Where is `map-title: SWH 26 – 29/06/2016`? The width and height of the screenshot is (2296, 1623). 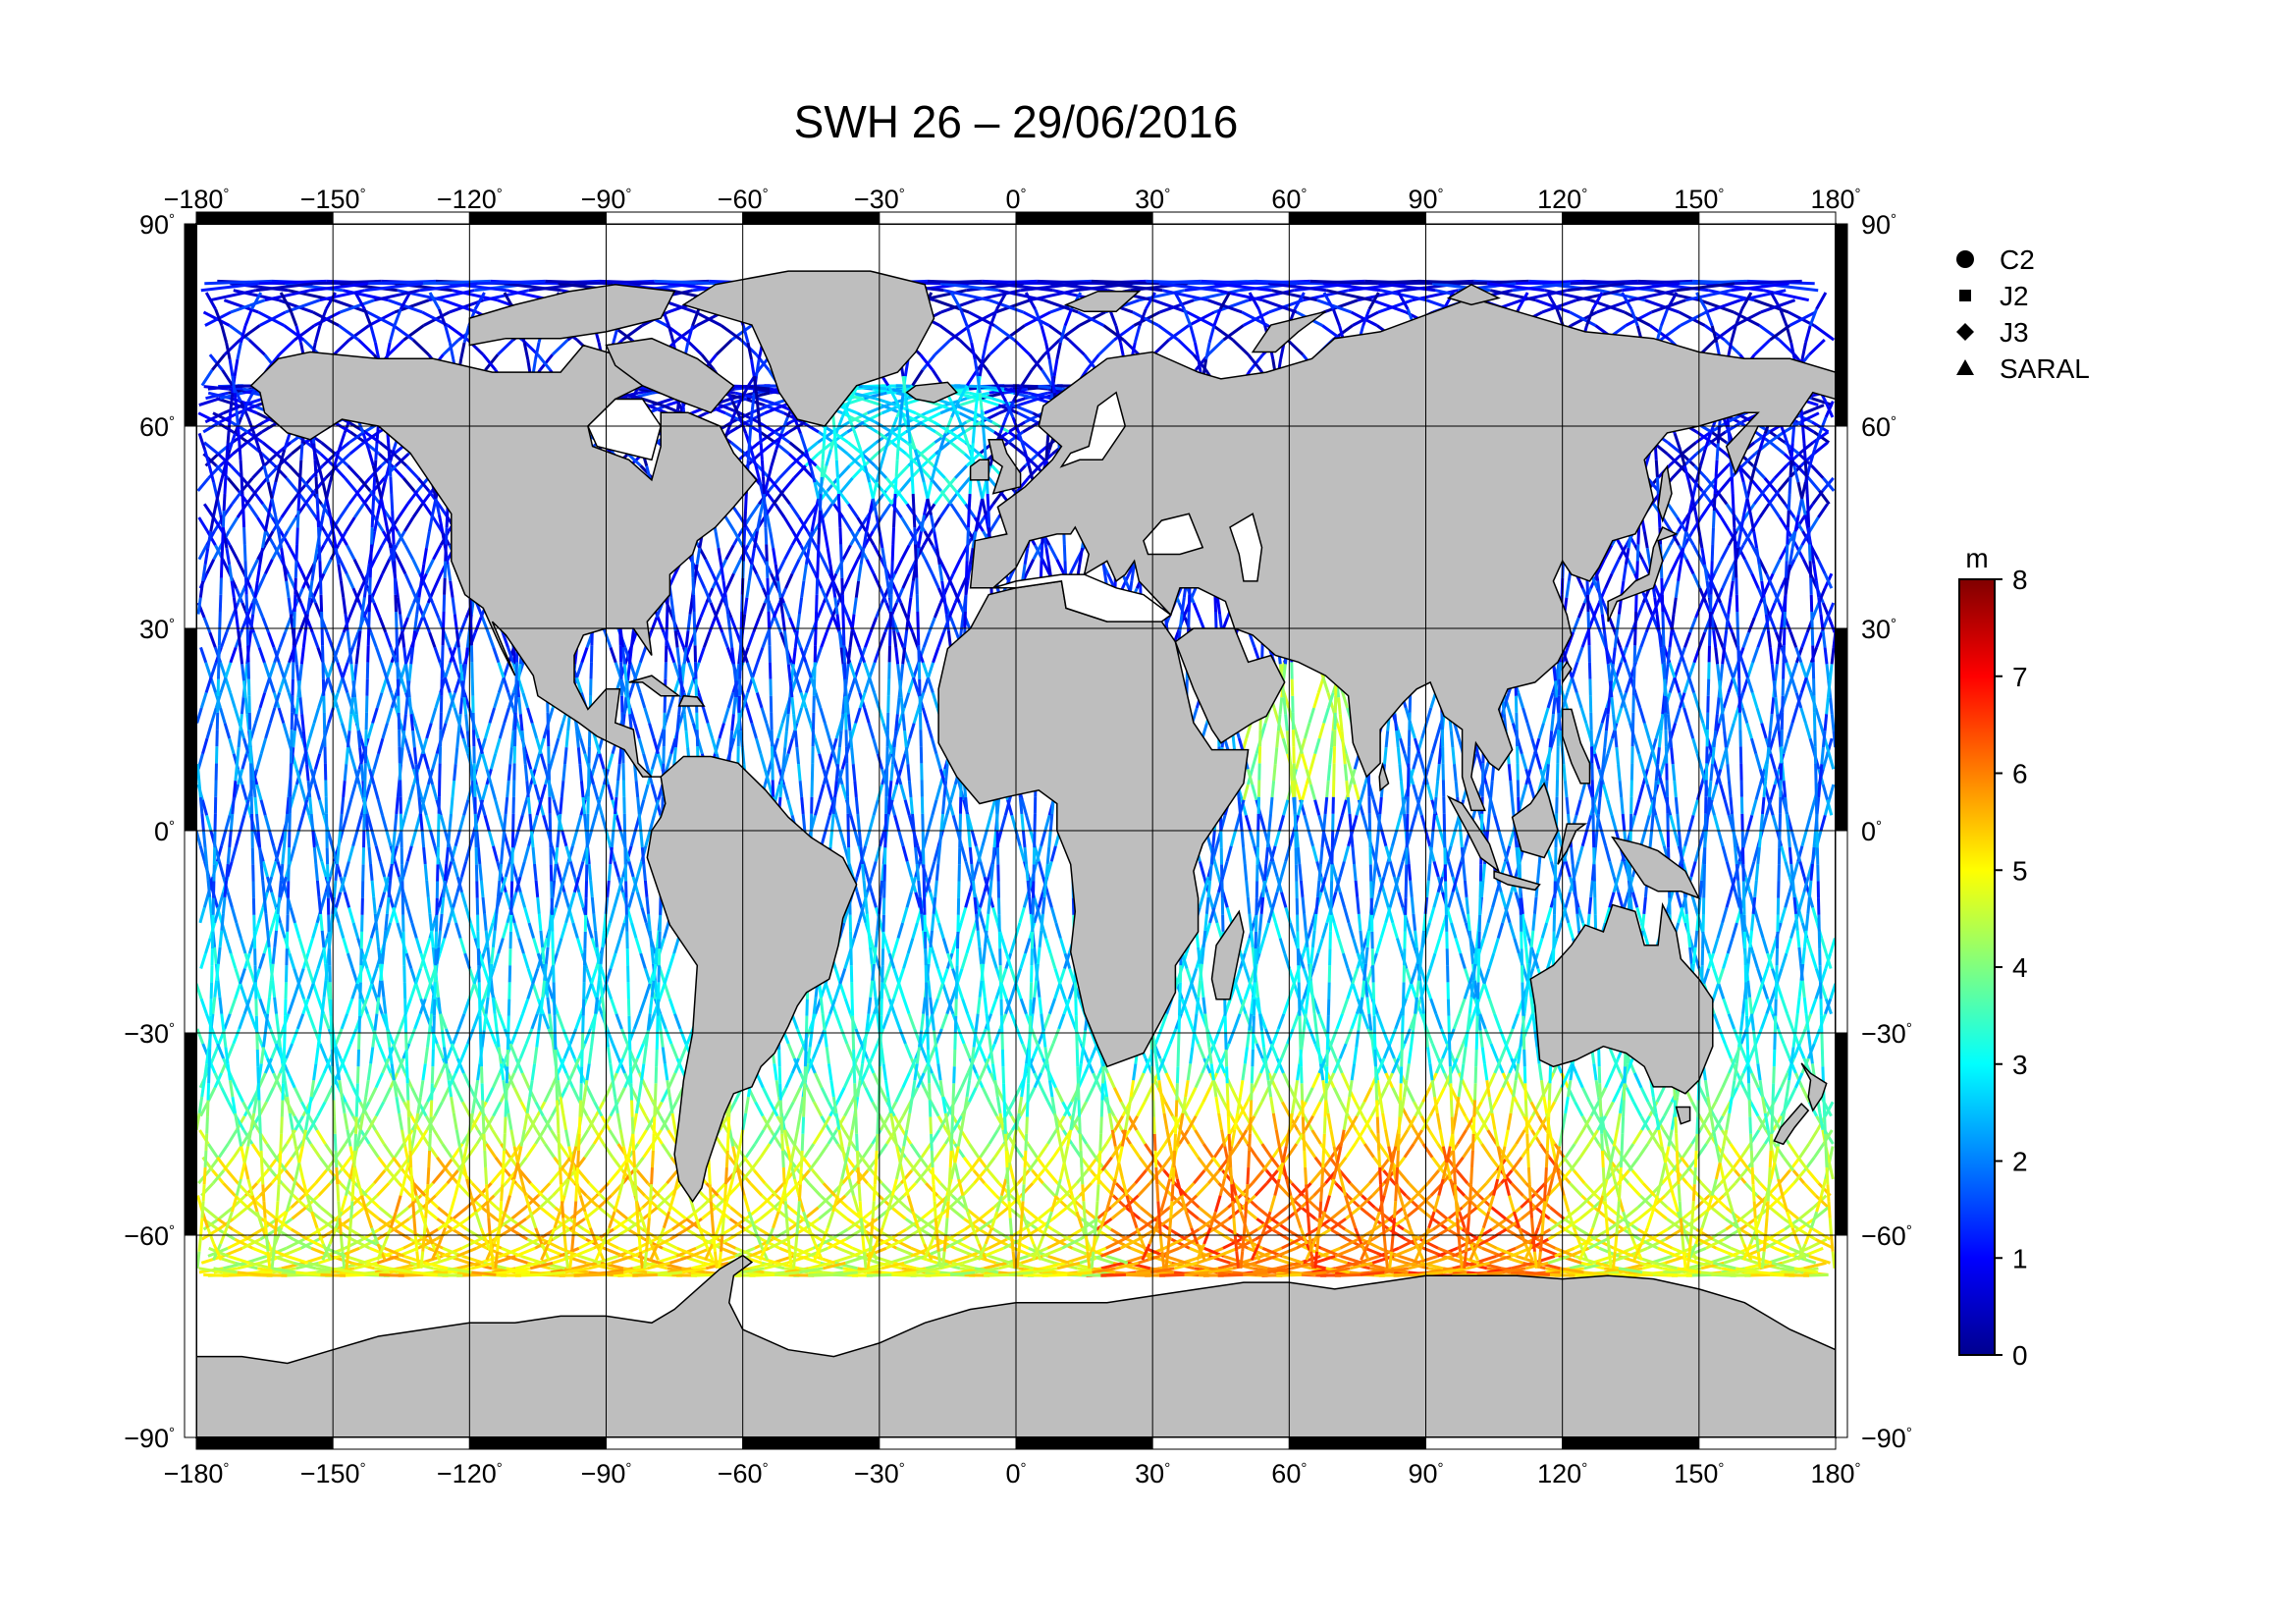
map-title: SWH 26 – 29/06/2016 is located at coordinates (1016, 121).